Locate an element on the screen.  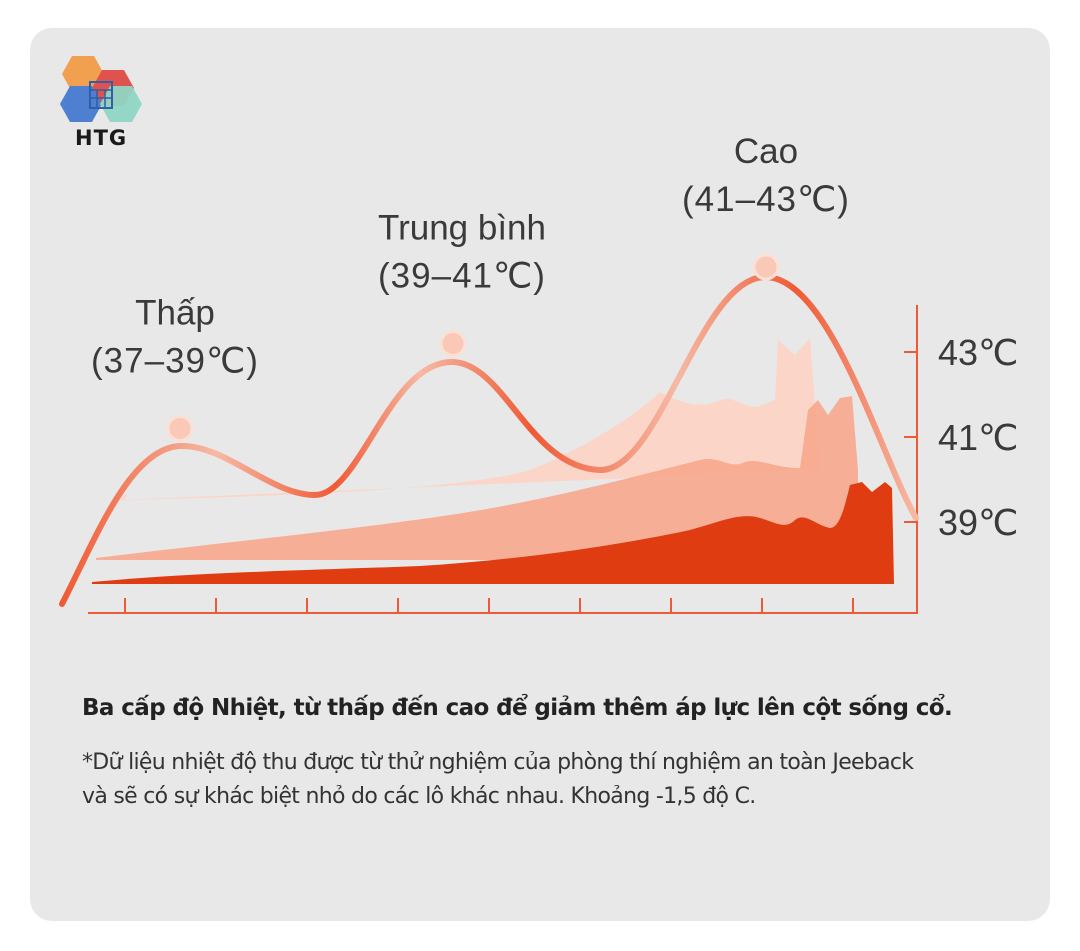
area-light is located at coordinates (470, 419).